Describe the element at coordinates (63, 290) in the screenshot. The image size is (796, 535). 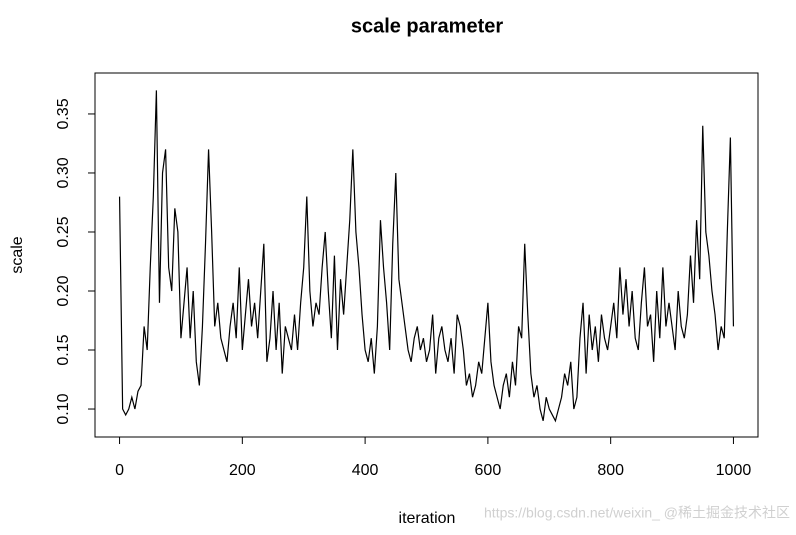
I see `y-tick-label: 0.20` at that location.